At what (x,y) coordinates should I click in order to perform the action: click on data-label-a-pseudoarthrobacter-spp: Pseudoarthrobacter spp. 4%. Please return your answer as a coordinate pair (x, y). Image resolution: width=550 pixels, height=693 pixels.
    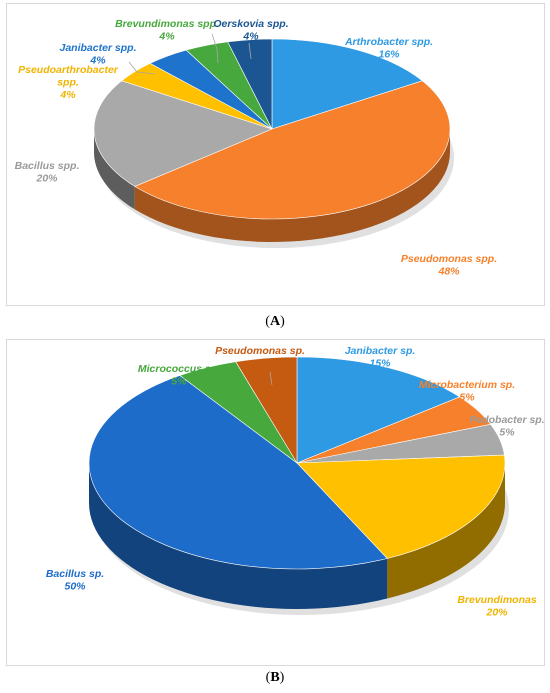
    Looking at the image, I should click on (68, 82).